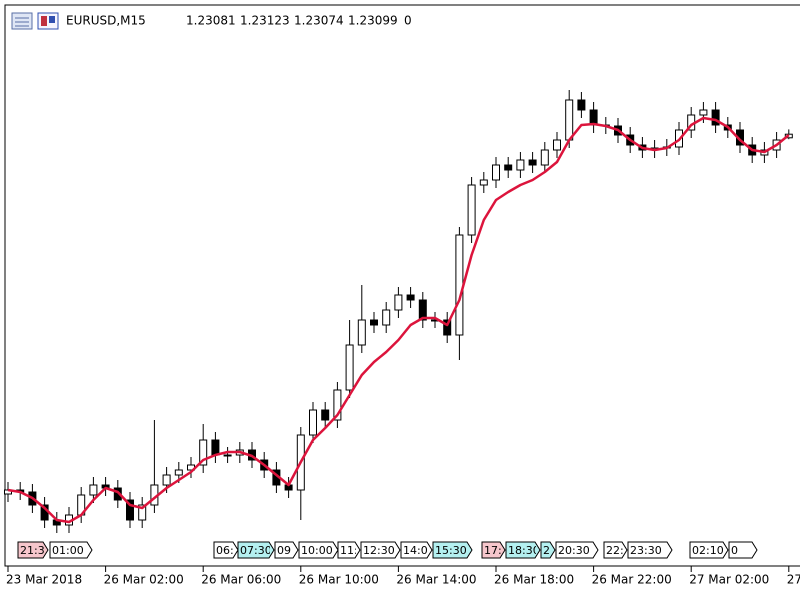 Image resolution: width=800 pixels, height=600 pixels. I want to click on session-tag: 20:30, so click(577, 550).